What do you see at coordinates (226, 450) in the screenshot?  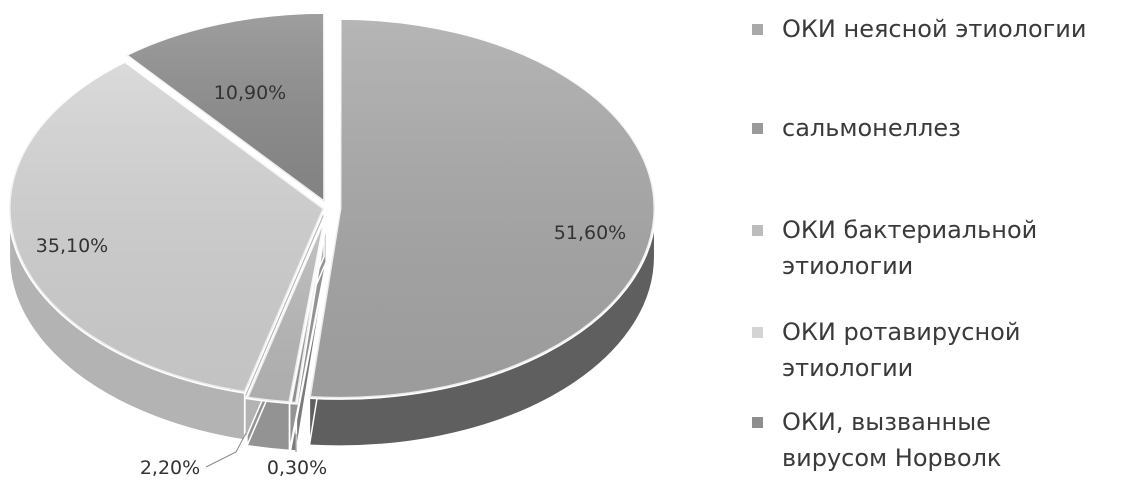 I see `leader-line` at bounding box center [226, 450].